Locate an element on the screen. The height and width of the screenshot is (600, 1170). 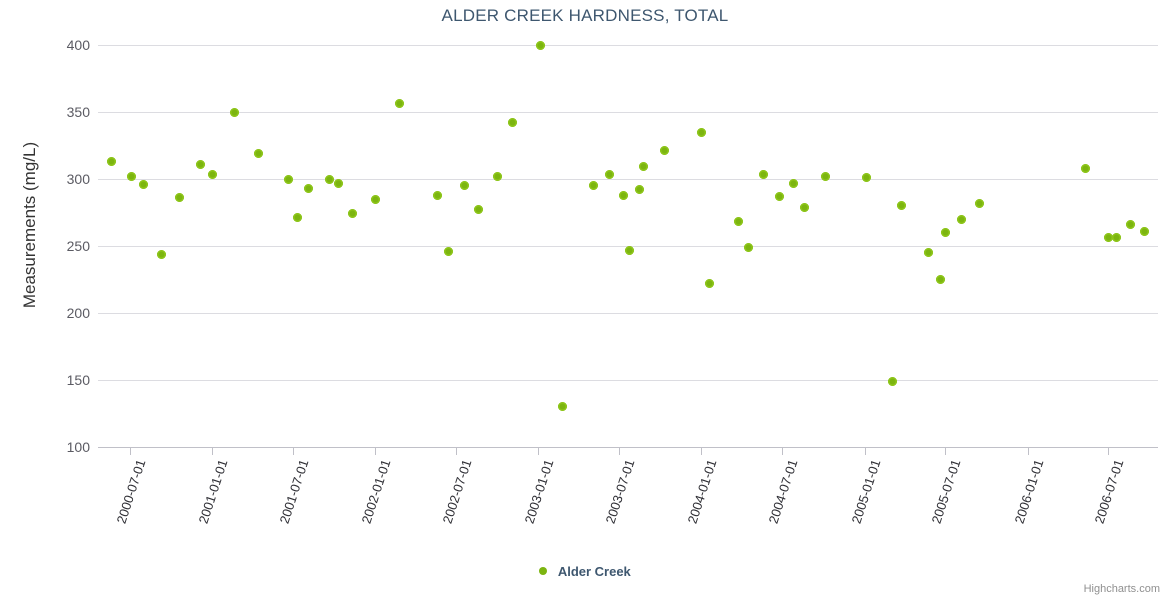
x-tick-label: 2000-07-01 is located at coordinates (131, 491).